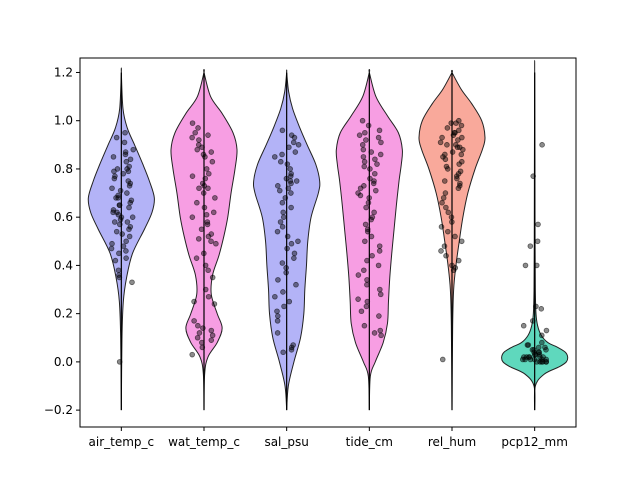  I want to click on y-tick-label: 0.8, so click(63, 169).